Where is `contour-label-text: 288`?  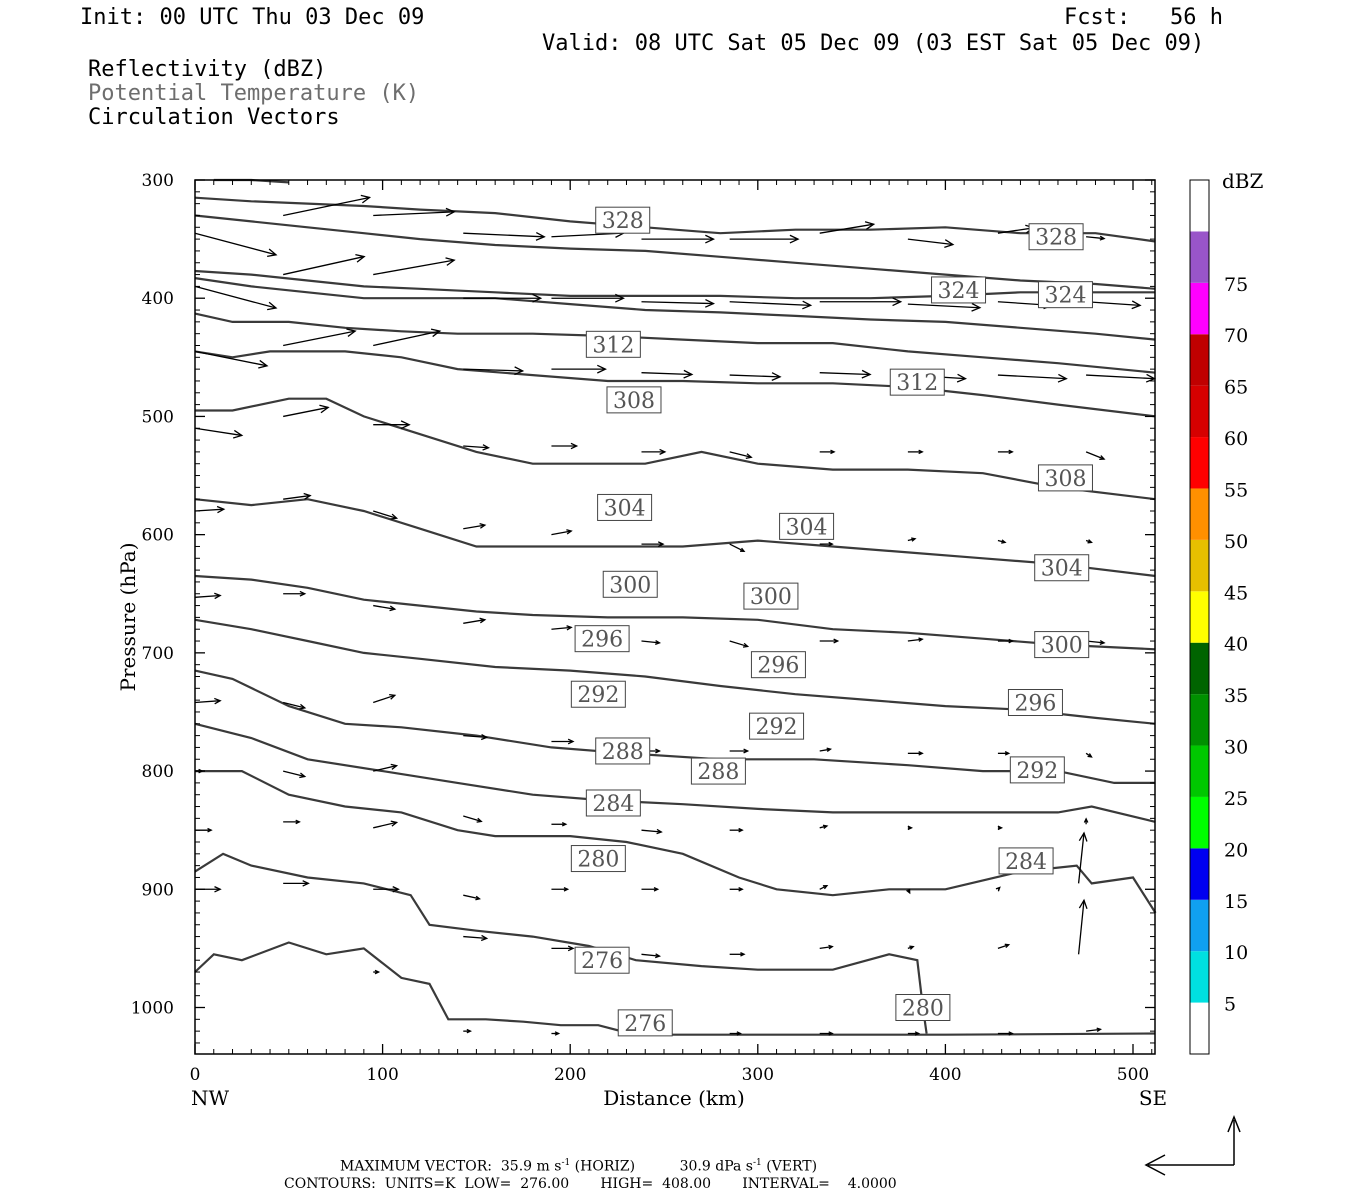
contour-label-text: 288 is located at coordinates (623, 752).